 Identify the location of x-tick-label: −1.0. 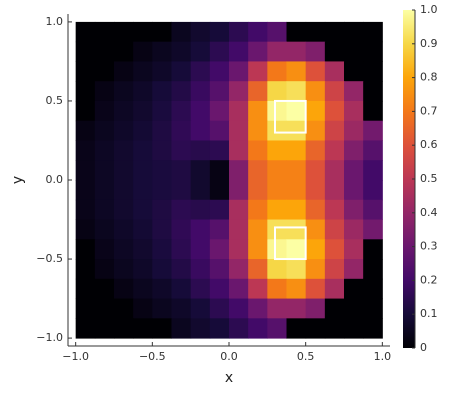
(75, 356).